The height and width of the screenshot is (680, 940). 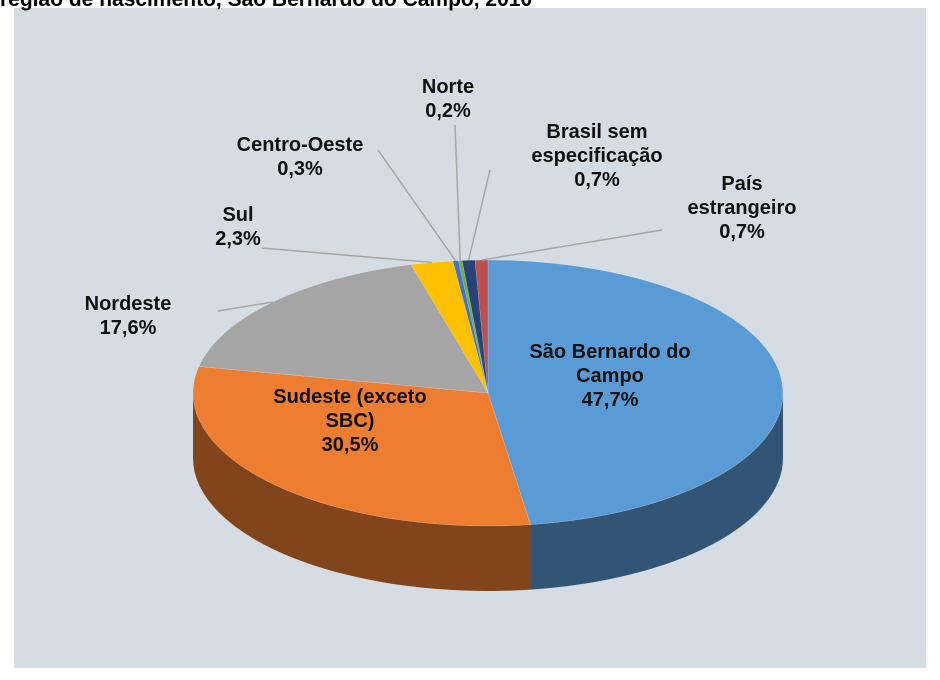 I want to click on category-label: Nordeste, so click(x=128, y=304).